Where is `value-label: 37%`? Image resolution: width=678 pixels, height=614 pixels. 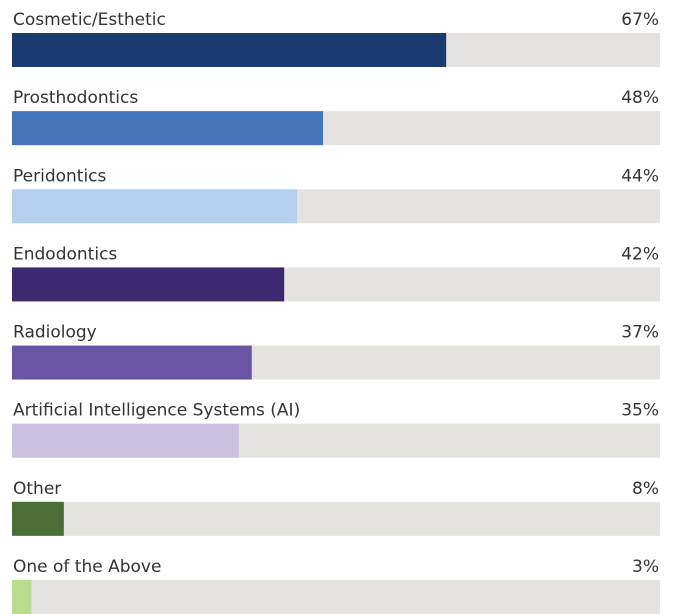
value-label: 37% is located at coordinates (640, 333).